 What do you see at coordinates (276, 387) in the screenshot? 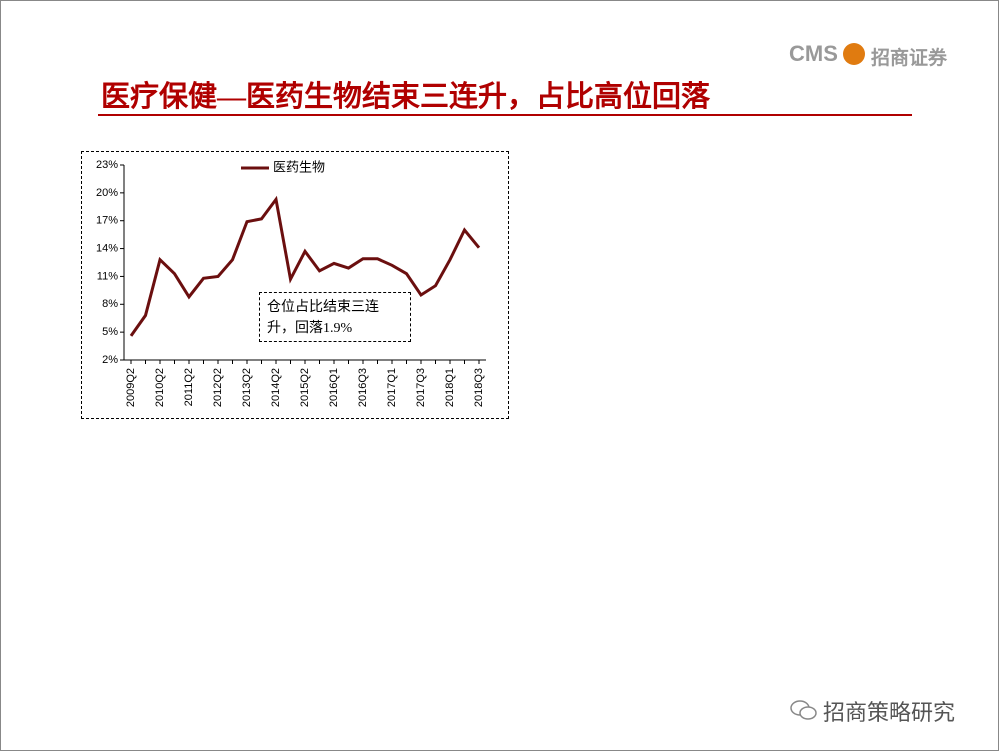
I see `x-tick-label: 2014Q2` at bounding box center [276, 387].